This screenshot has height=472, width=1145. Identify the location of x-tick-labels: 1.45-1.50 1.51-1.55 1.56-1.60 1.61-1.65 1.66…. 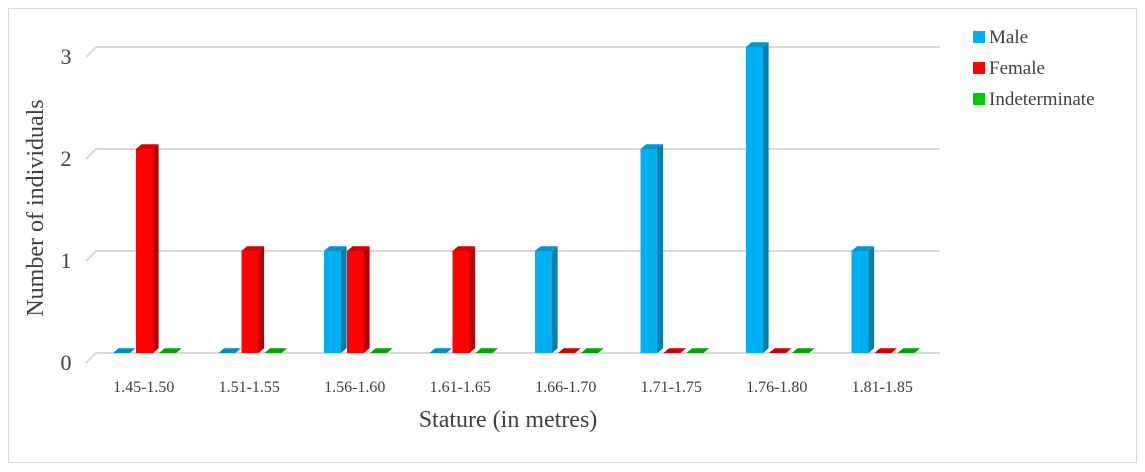
(513, 387).